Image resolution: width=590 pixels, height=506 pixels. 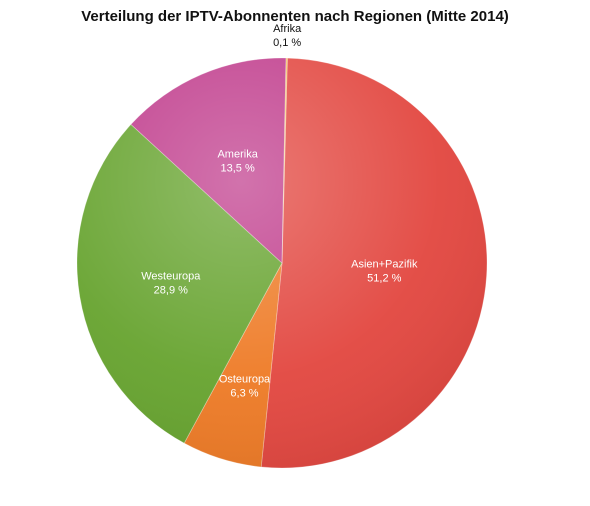 I want to click on slice-name-westeuropa: Westeuropa, so click(x=171, y=277).